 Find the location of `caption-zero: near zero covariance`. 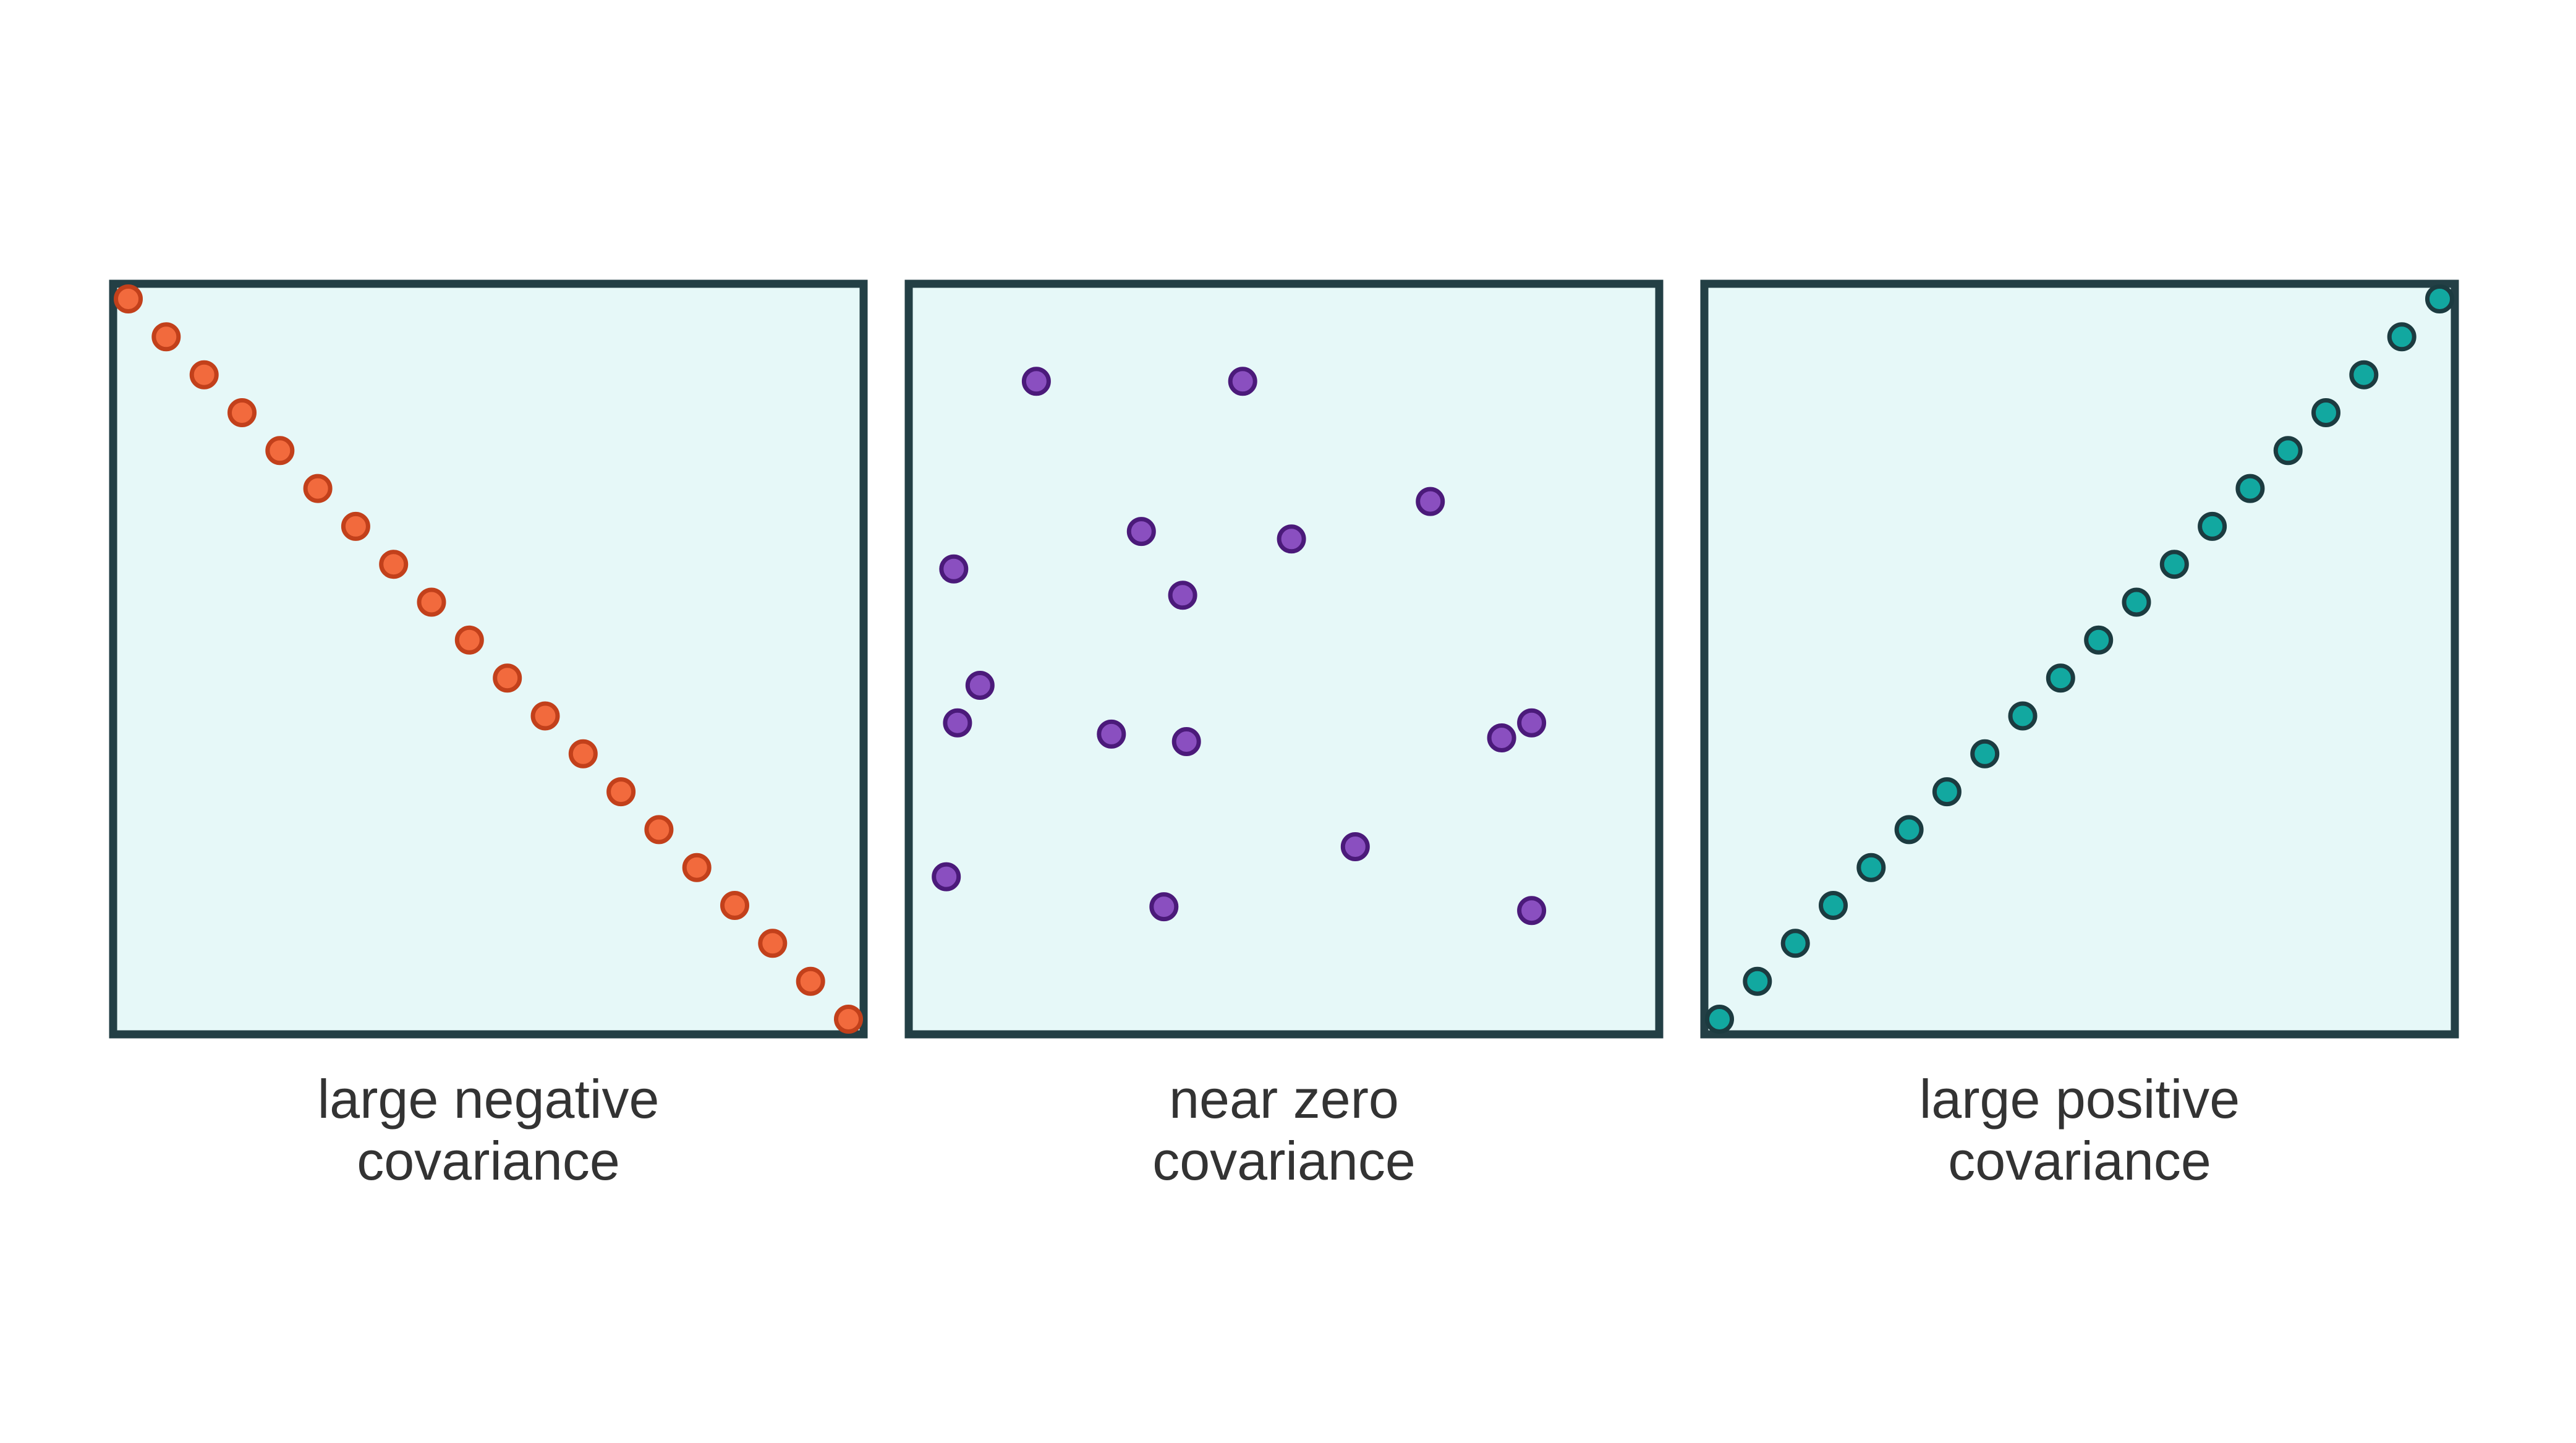

caption-zero: near zero covariance is located at coordinates (1284, 1130).